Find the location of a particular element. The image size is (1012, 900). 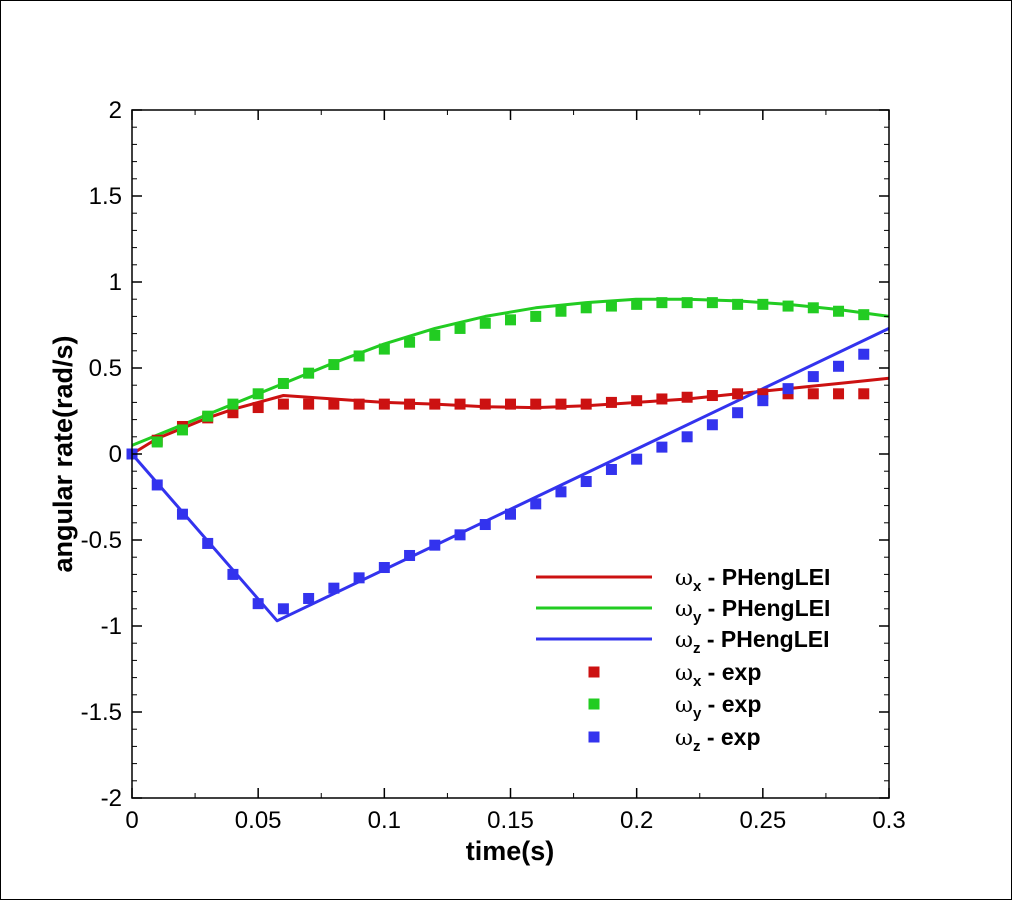

y-tick-label: -1.5 is located at coordinates (101, 712).